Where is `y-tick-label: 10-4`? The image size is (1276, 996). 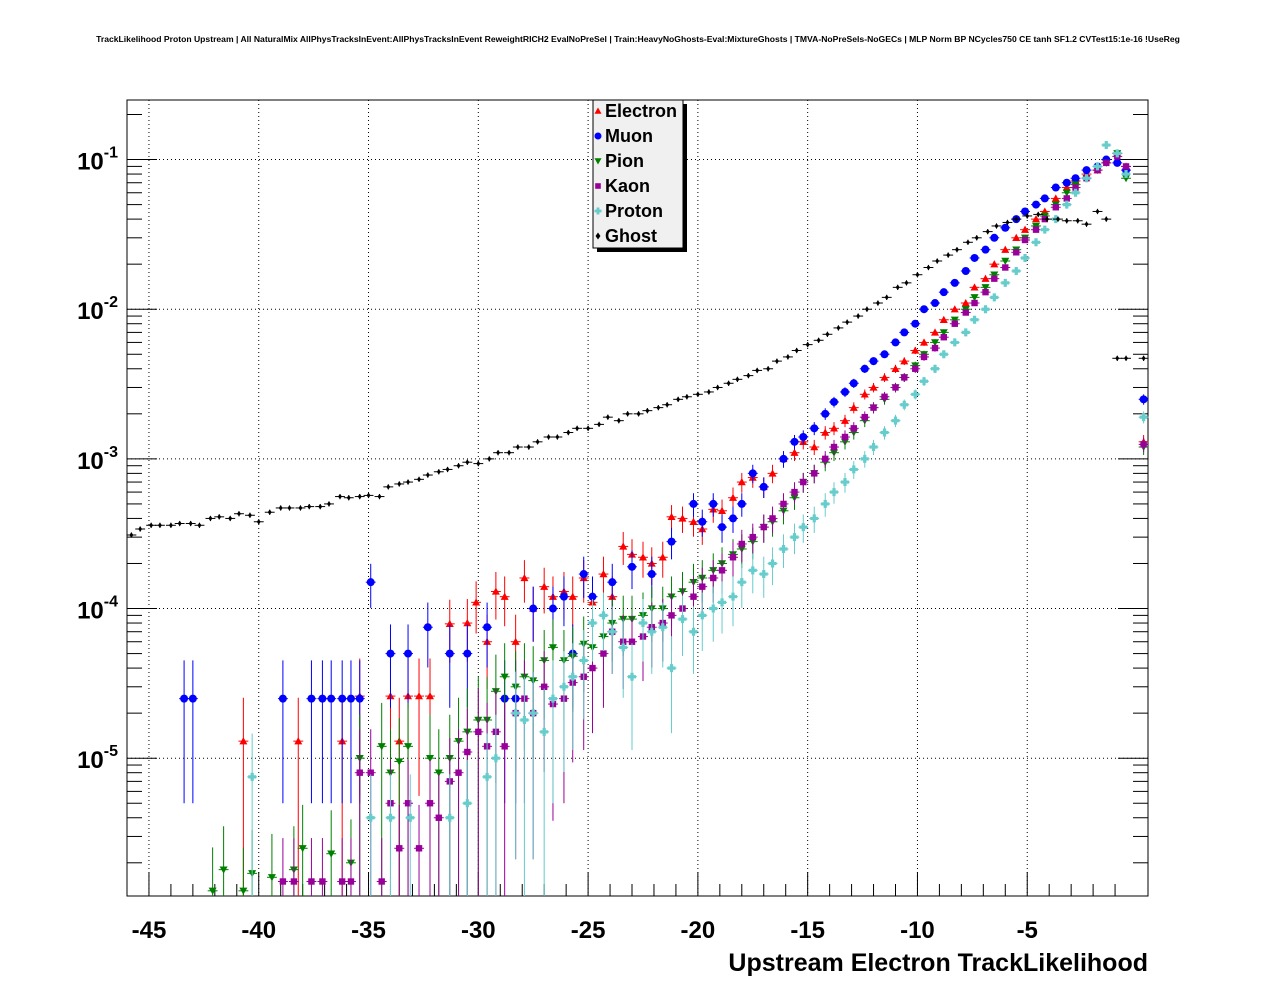 y-tick-label: 10-4 is located at coordinates (97, 609).